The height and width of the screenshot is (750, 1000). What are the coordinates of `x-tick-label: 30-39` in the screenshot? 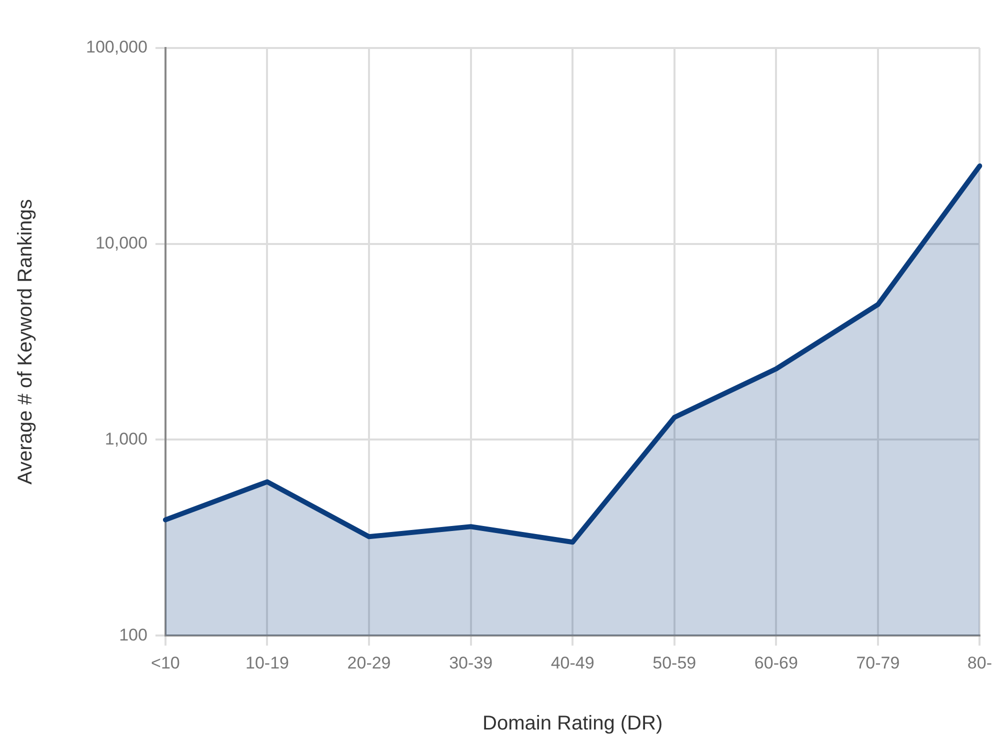 It's located at (471, 662).